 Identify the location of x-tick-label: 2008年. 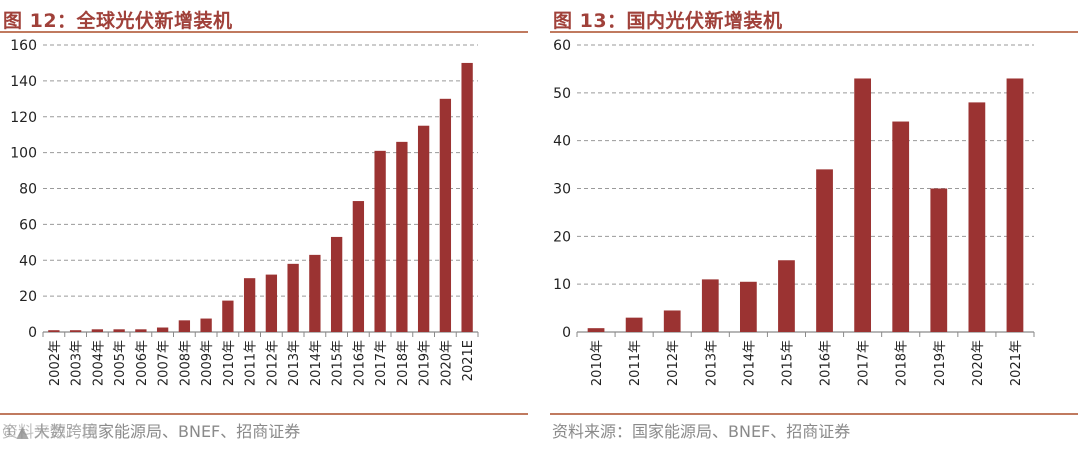
(185, 363).